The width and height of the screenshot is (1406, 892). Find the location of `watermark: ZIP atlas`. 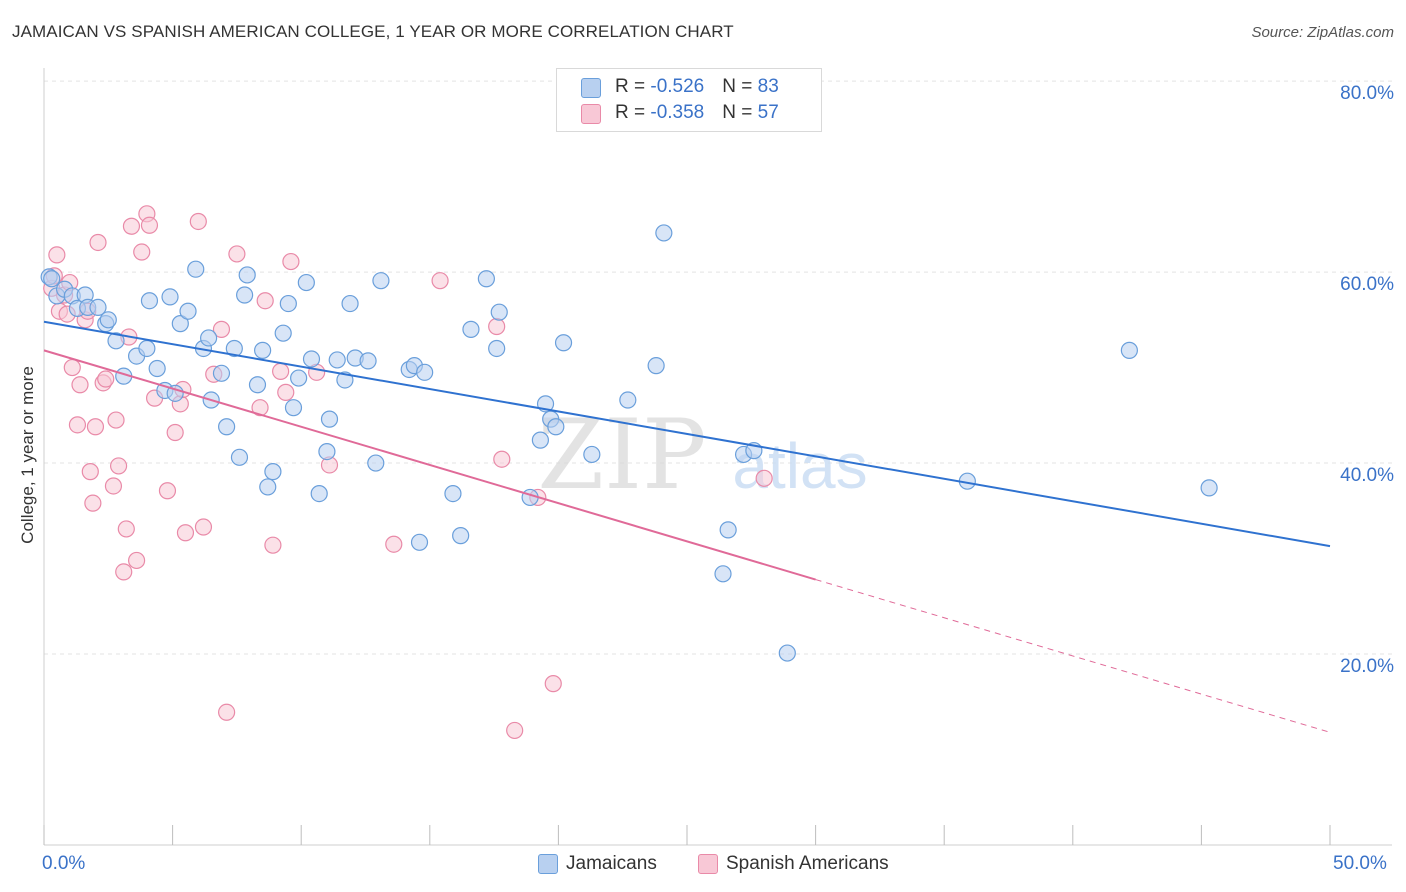

watermark: ZIP atlas is located at coordinates (702, 455).